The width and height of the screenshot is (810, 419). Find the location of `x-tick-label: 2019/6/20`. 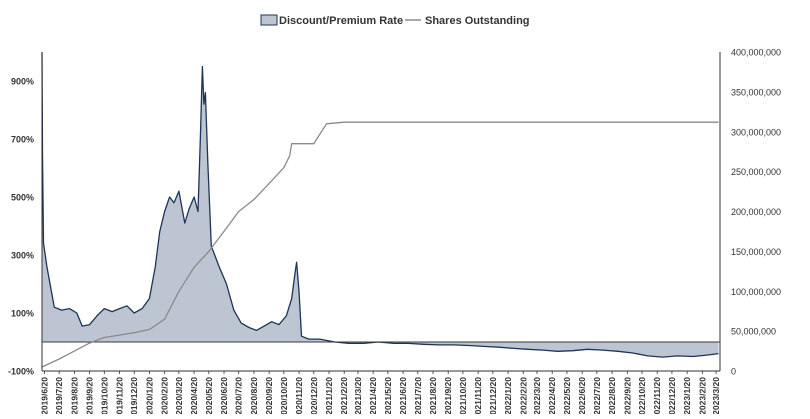

x-tick-label: 2019/6/20 is located at coordinates (45, 395).